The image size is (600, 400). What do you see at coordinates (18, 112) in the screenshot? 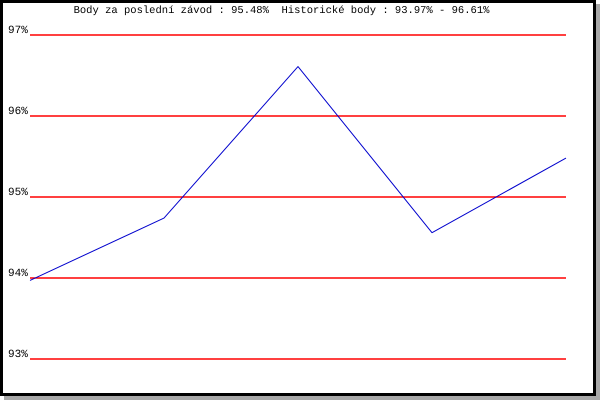
I see `y-tick-label: 96%` at bounding box center [18, 112].